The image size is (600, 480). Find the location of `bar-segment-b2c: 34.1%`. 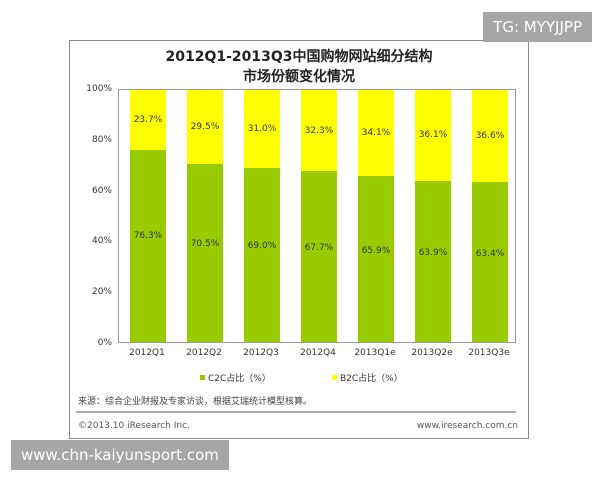

bar-segment-b2c: 34.1% is located at coordinates (376, 133).